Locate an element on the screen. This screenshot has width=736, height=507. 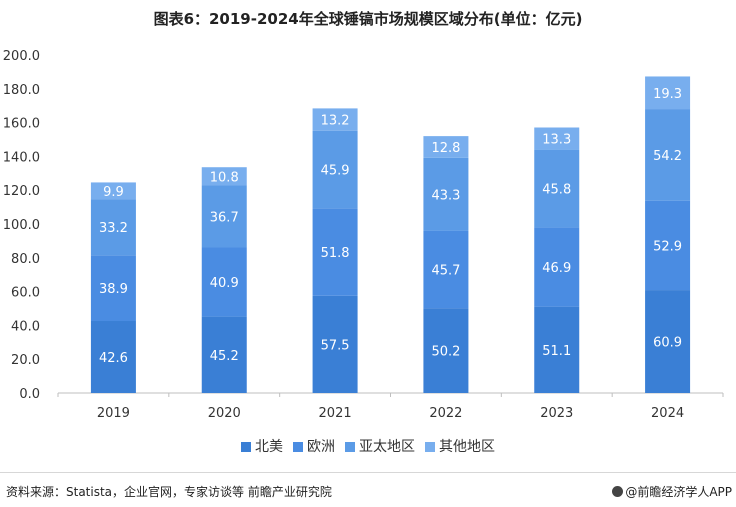
legend-label: 欧洲 is located at coordinates (321, 447).